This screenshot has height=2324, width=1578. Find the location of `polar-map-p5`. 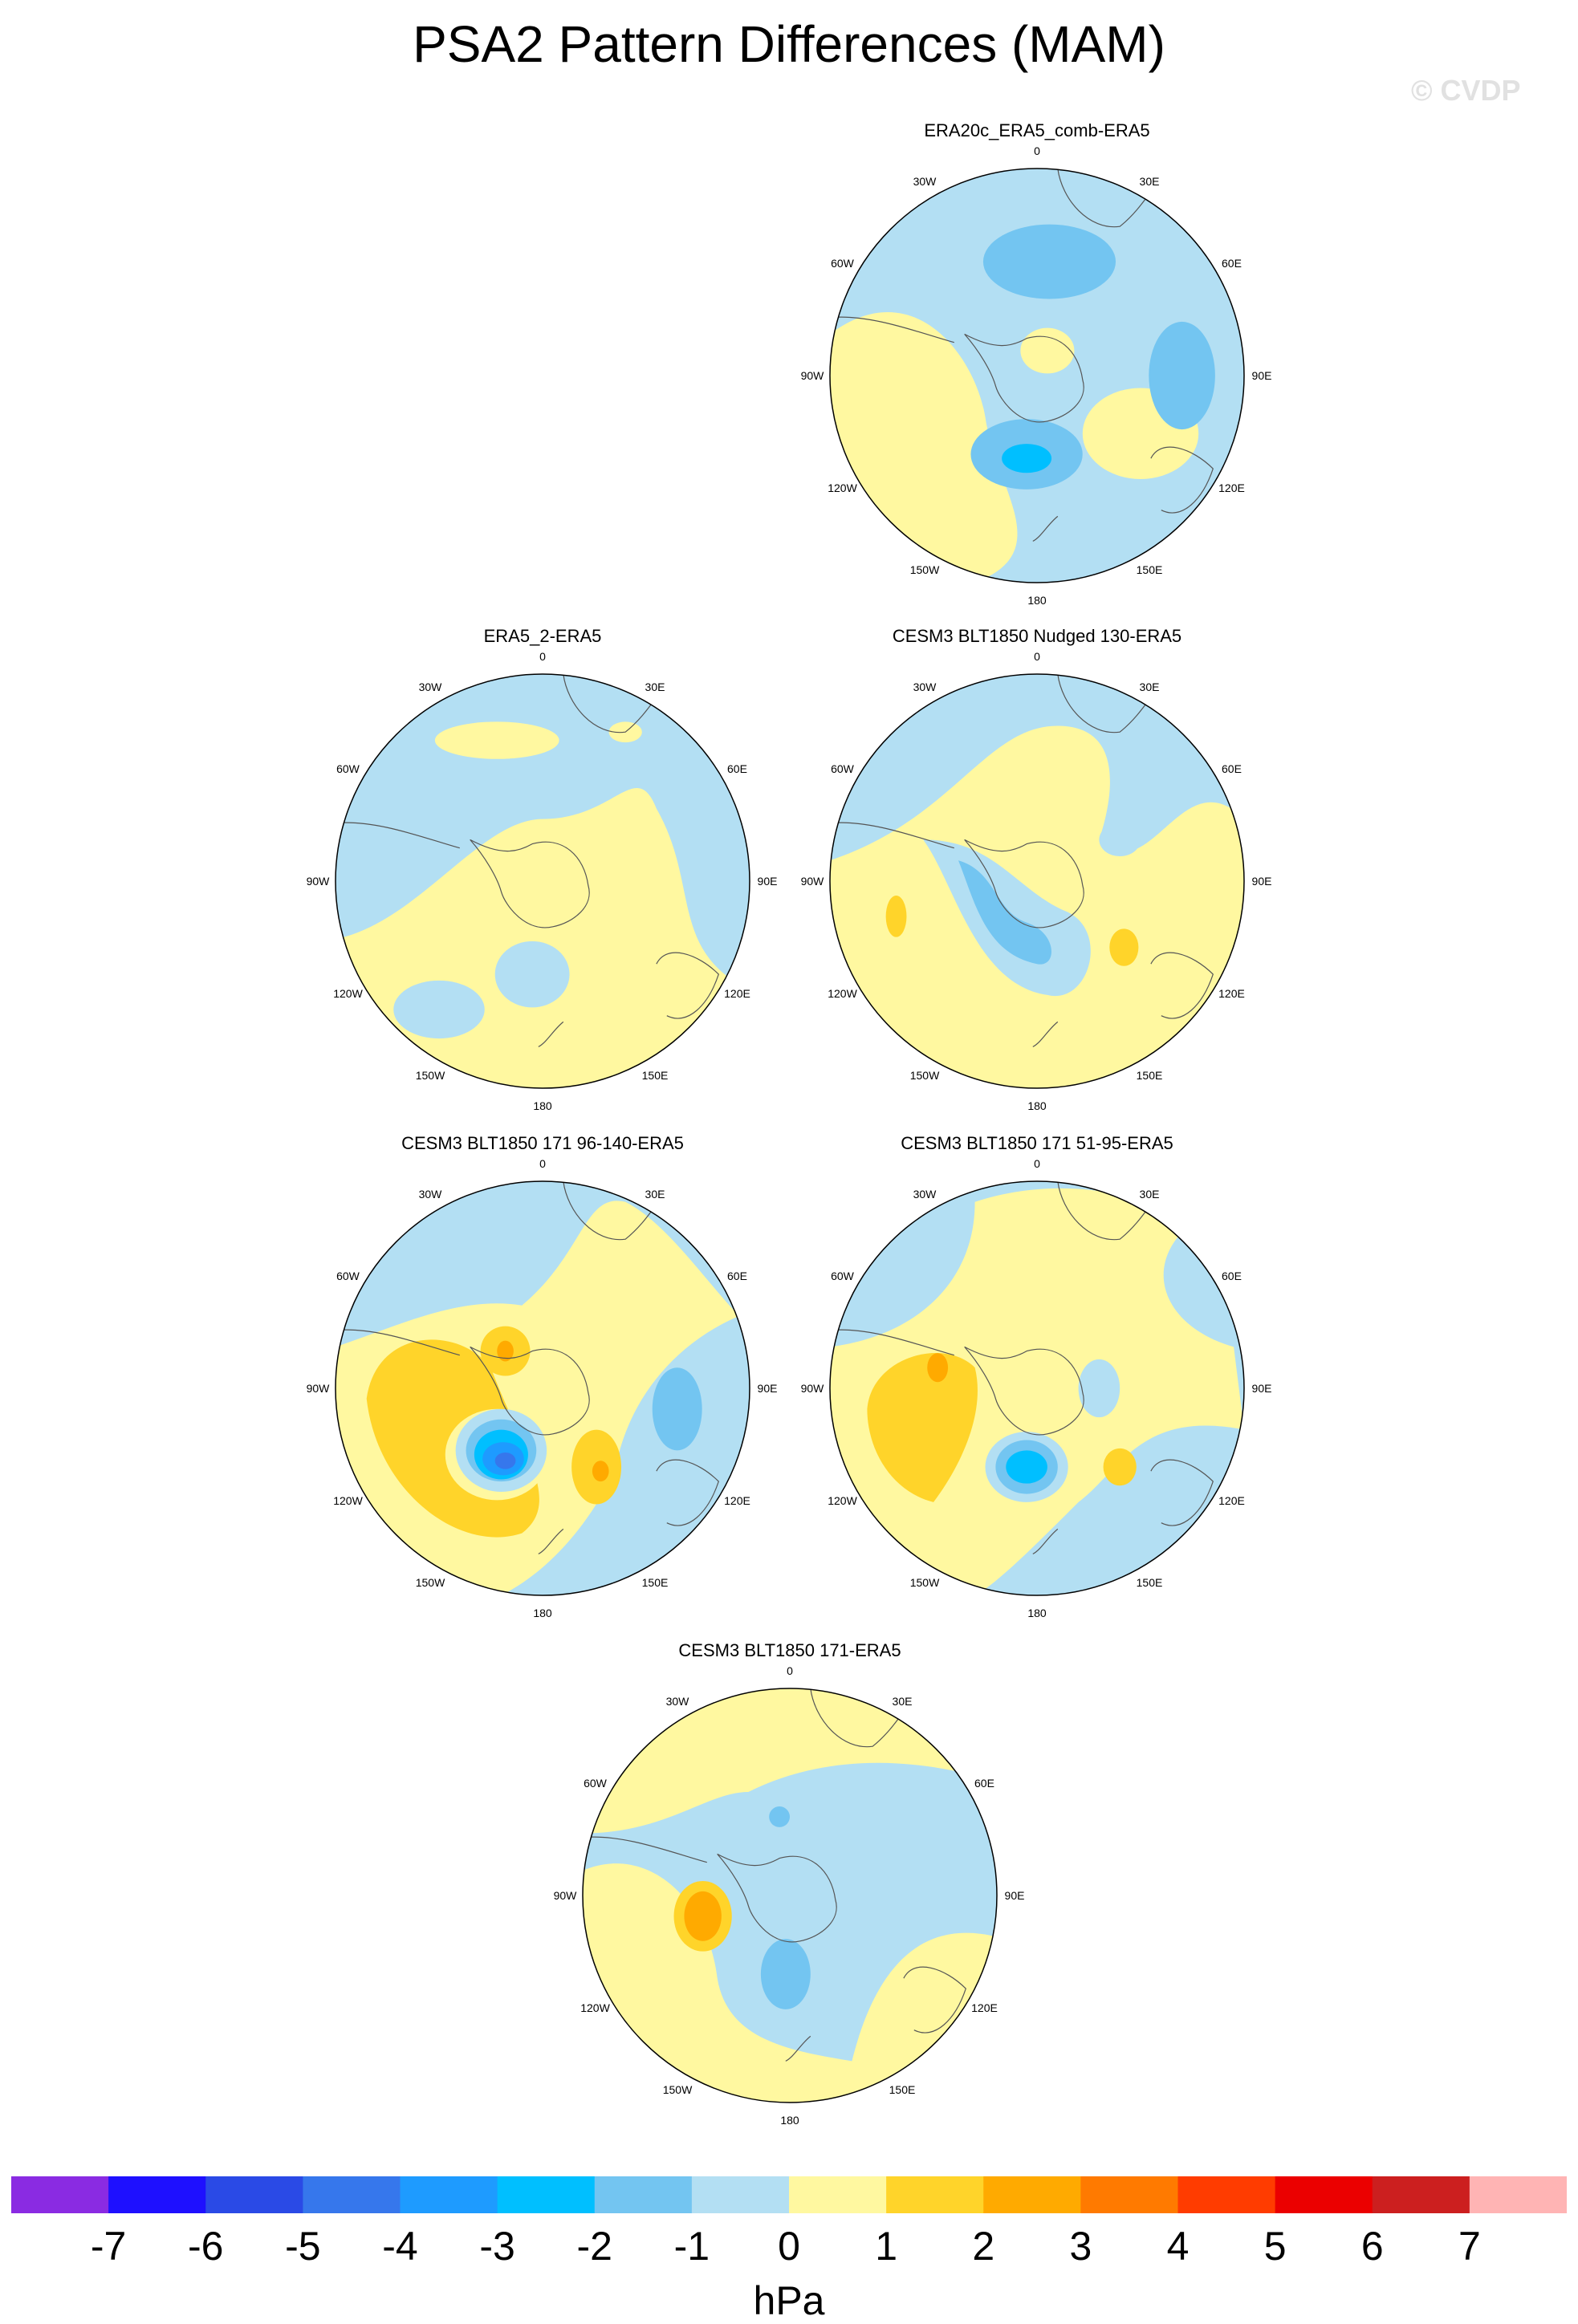

polar-map-p5 is located at coordinates (1037, 1388).